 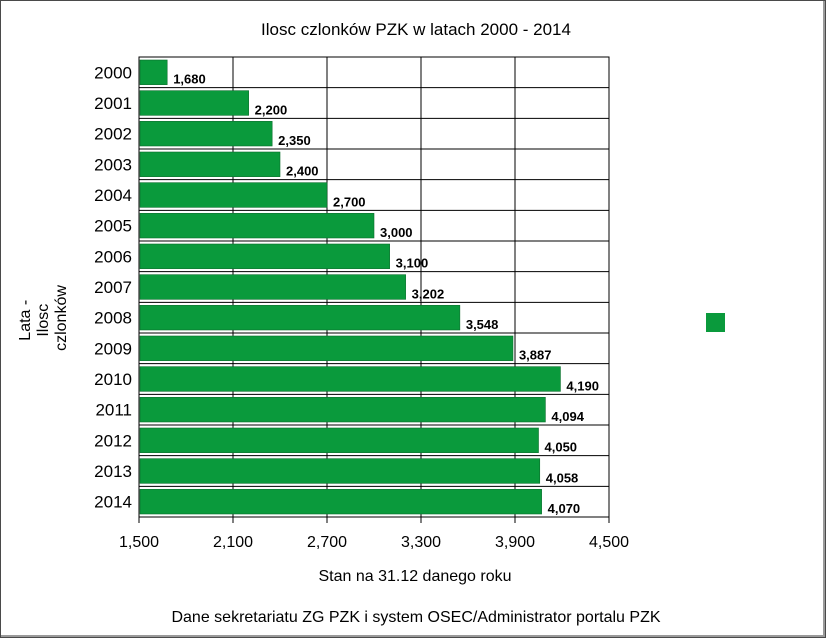 What do you see at coordinates (350, 379) in the screenshot?
I see `bar-2010` at bounding box center [350, 379].